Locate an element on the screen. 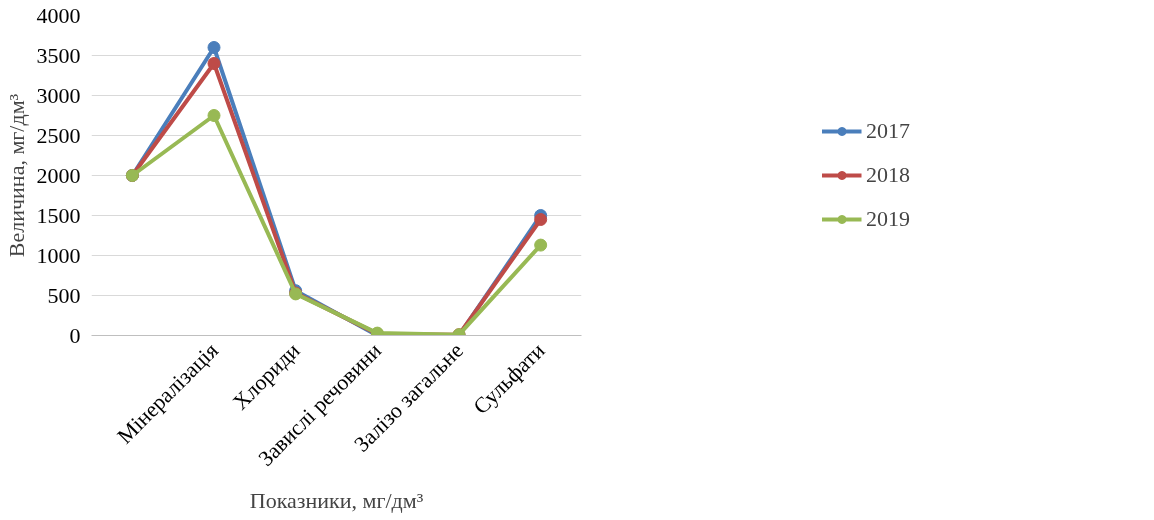 This screenshot has width=1154, height=520. legend-label: 2017 is located at coordinates (888, 131).